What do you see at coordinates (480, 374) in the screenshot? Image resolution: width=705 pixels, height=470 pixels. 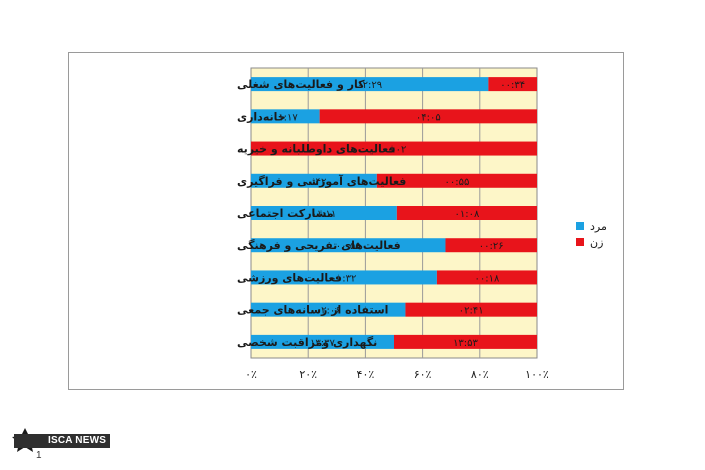 I see `x-tick-label: ۸۰٪` at bounding box center [480, 374].